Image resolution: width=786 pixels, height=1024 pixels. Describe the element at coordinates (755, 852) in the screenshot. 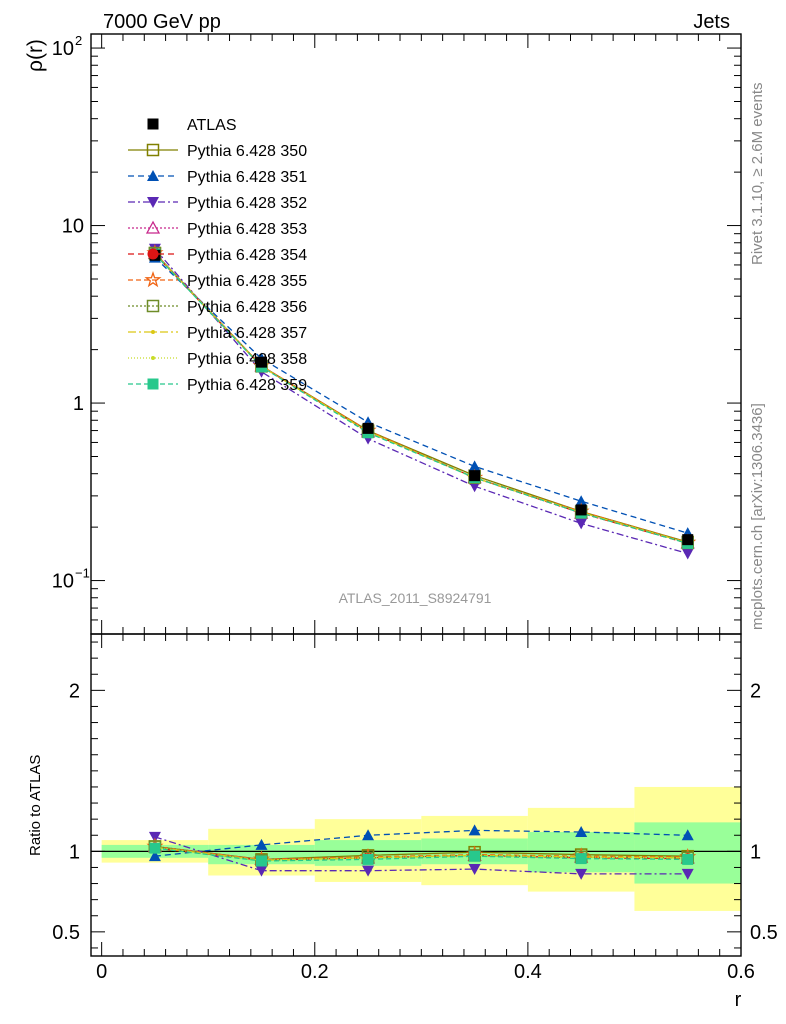

I see `ratio-y-tick-label-right: 1` at that location.